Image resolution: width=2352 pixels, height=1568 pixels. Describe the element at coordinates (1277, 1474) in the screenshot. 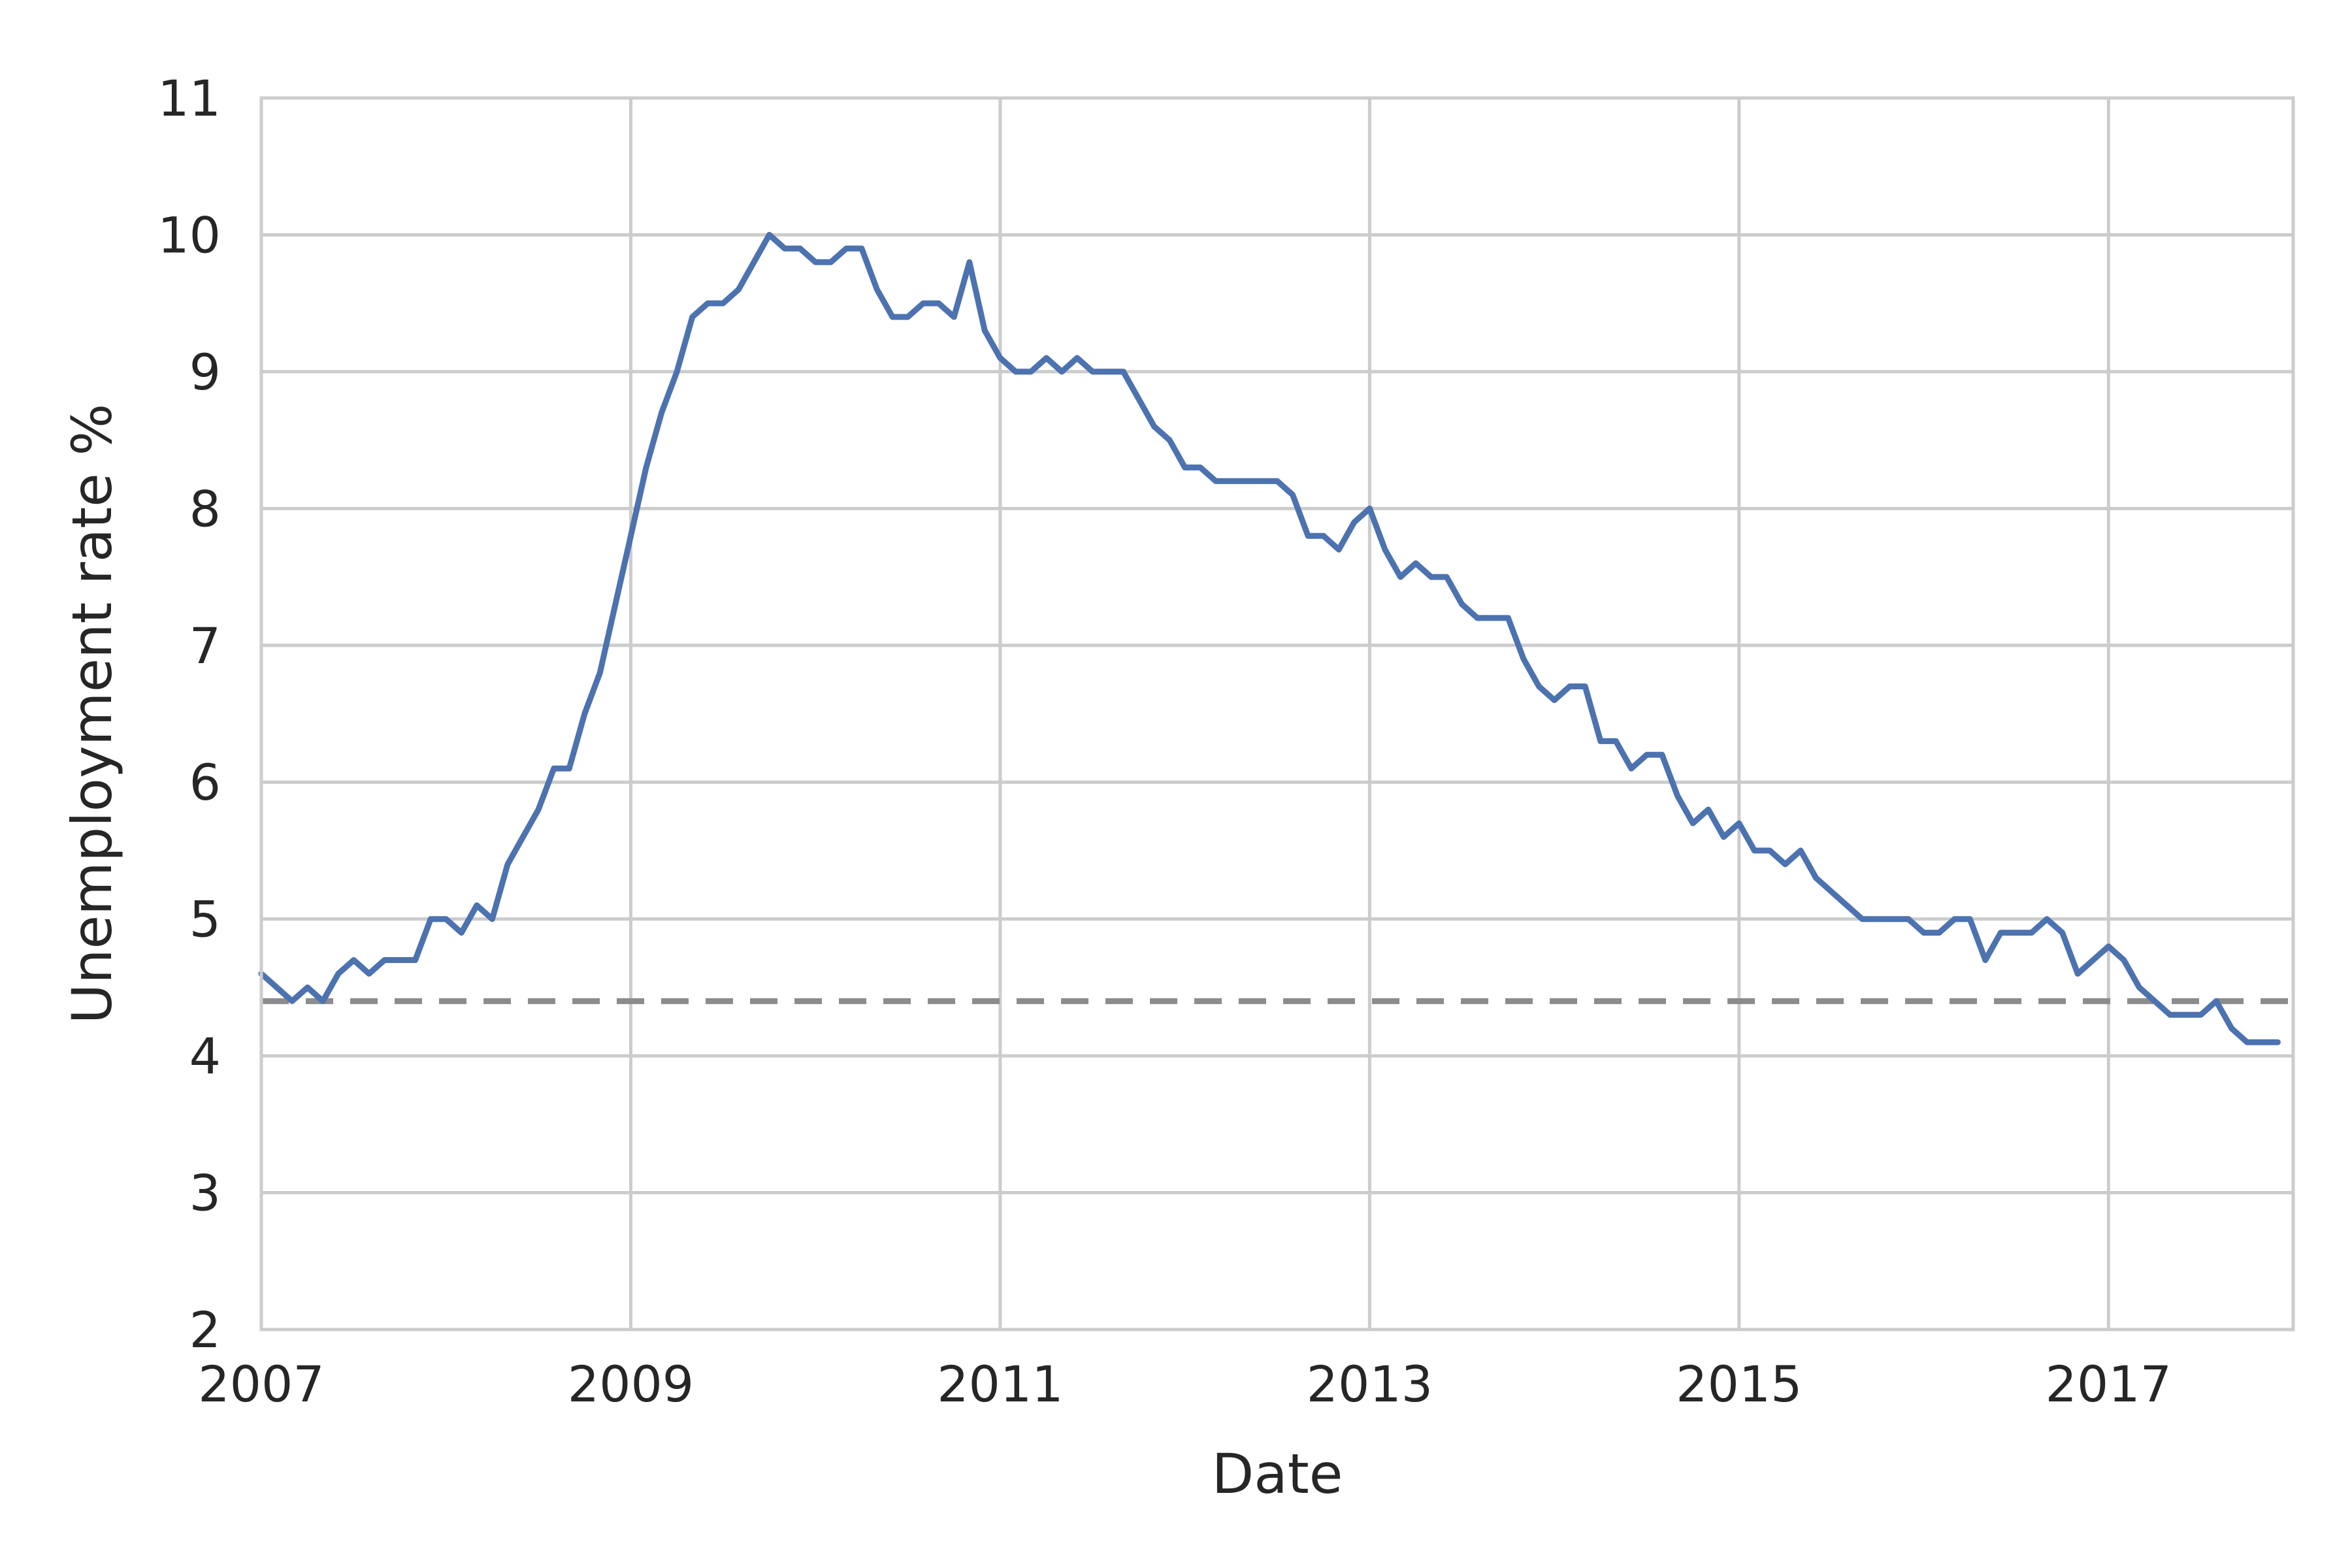

I see `x-axis-label: Date` at that location.